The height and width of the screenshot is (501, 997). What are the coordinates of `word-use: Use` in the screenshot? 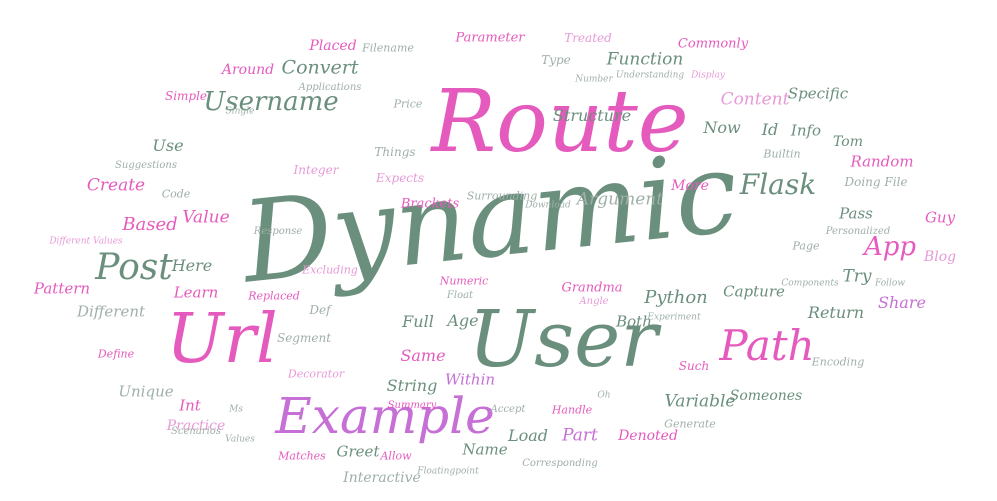 It's located at (168, 145).